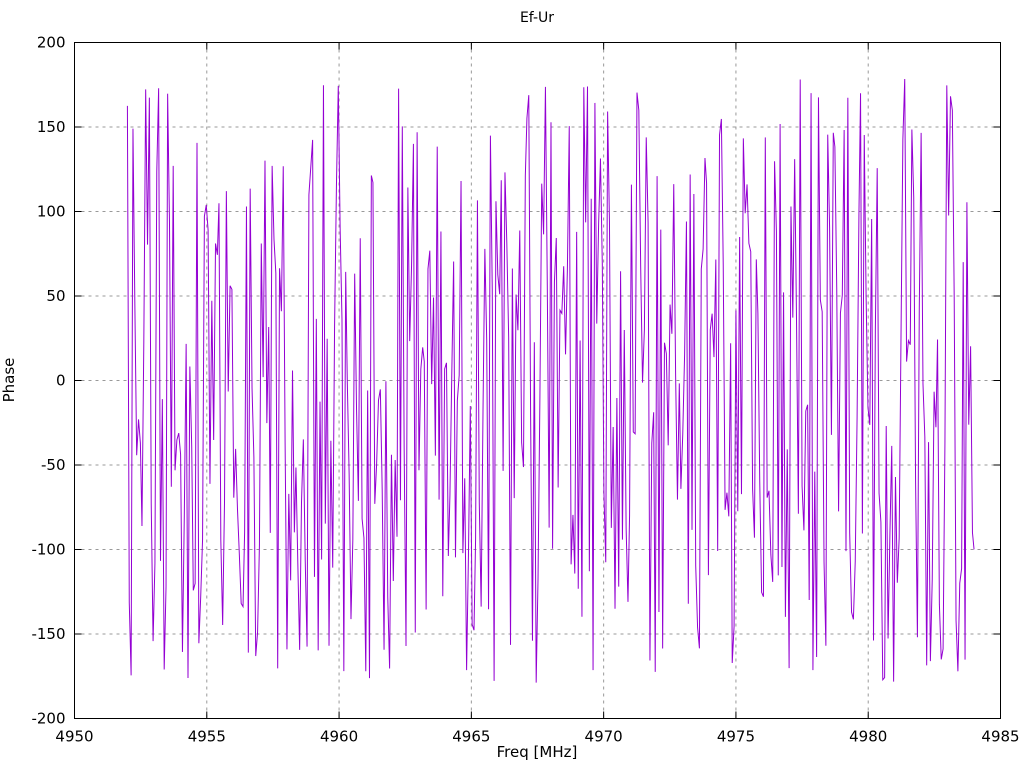 This screenshot has height=768, width=1024. Describe the element at coordinates (207, 737) in the screenshot. I see `x-tick-label: 4955` at that location.